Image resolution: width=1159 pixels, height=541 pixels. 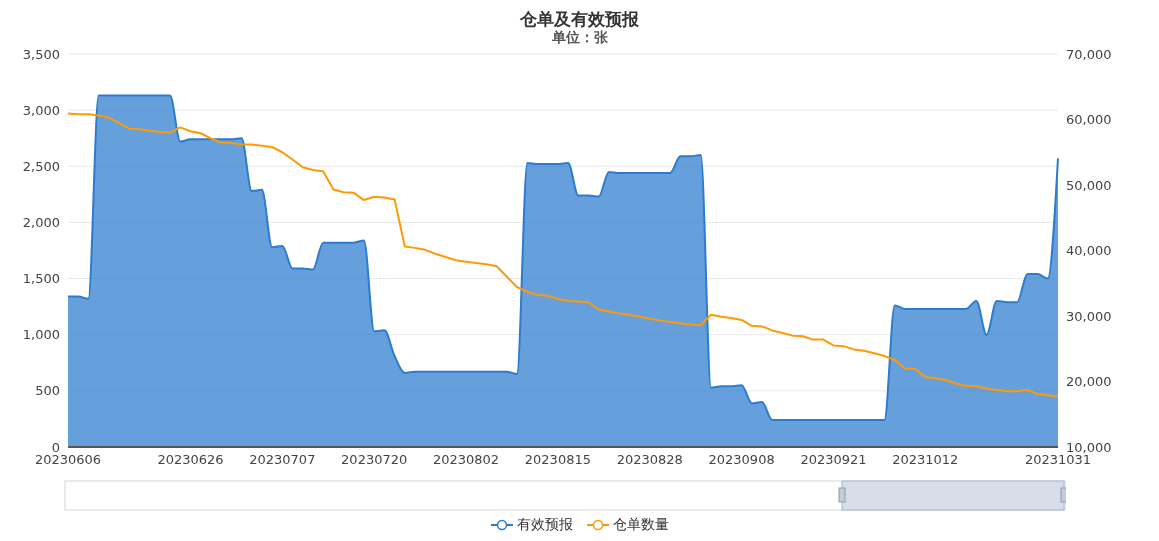 What do you see at coordinates (55, 447) in the screenshot?
I see `y-tick-label: 0` at bounding box center [55, 447].